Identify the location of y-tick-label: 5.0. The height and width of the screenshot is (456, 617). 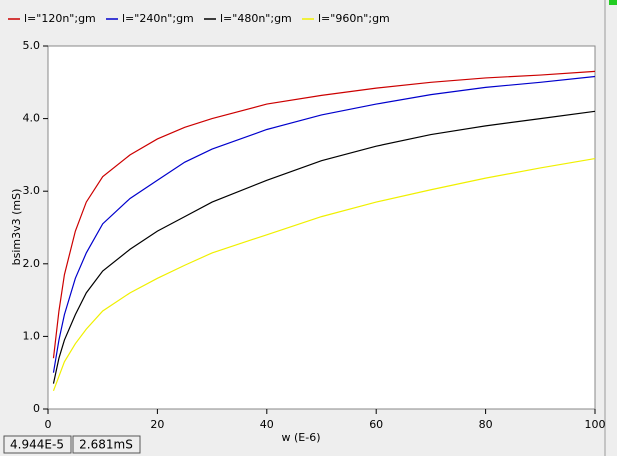
(32, 45).